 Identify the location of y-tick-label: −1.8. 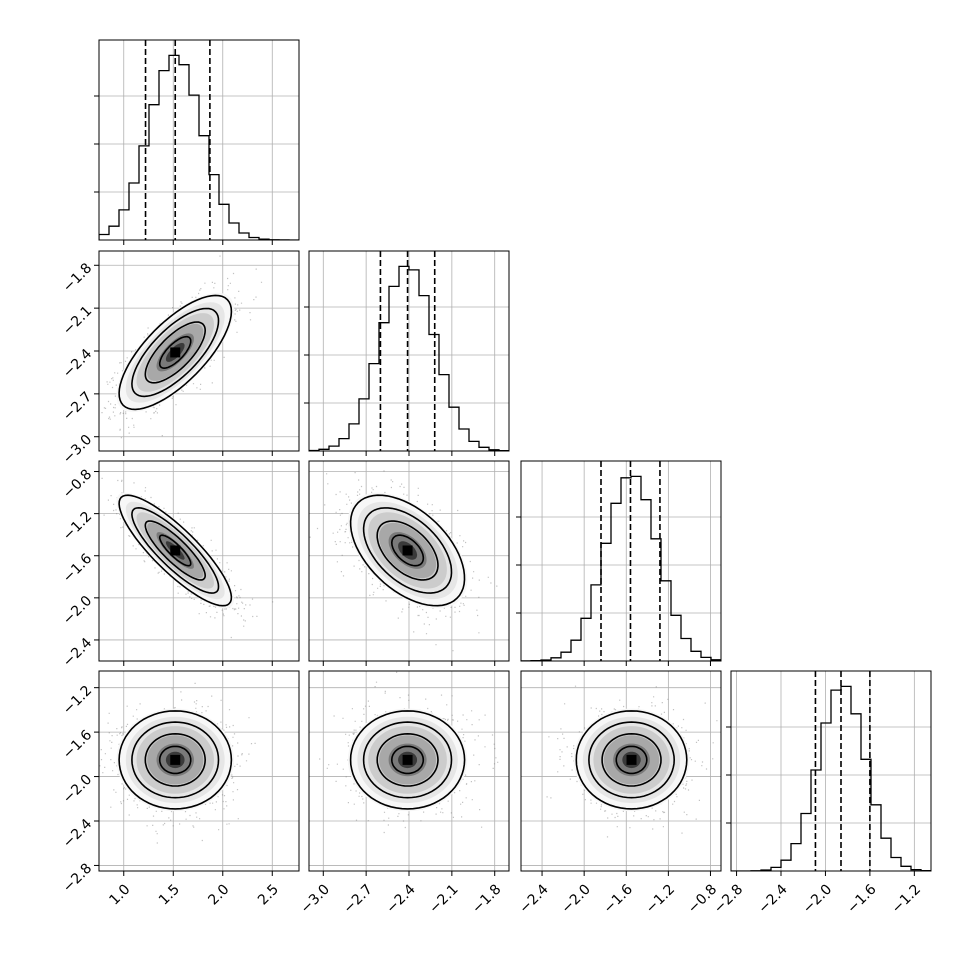
(77, 277).